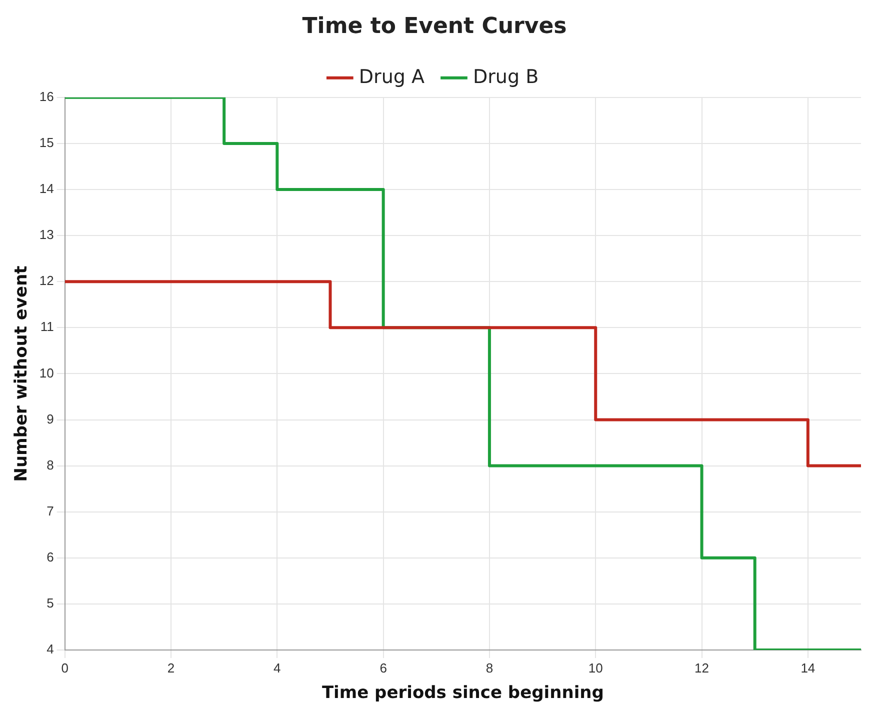 This screenshot has width=871, height=720. Describe the element at coordinates (171, 668) in the screenshot. I see `x-tick-label: 2` at that location.